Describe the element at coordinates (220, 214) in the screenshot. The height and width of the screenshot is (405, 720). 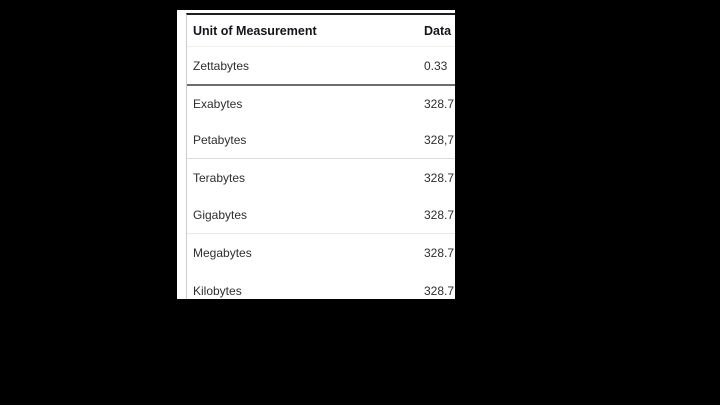
I see `unit-cell: Gigabytes` at that location.